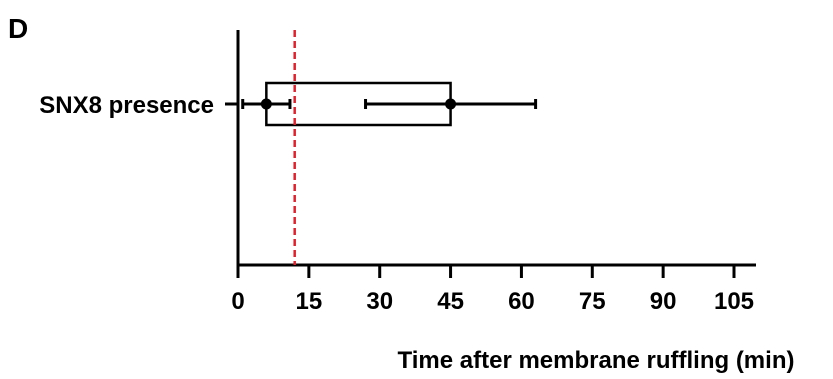 The height and width of the screenshot is (379, 833). What do you see at coordinates (237, 301) in the screenshot?
I see `x-tick-label-0: 0` at bounding box center [237, 301].